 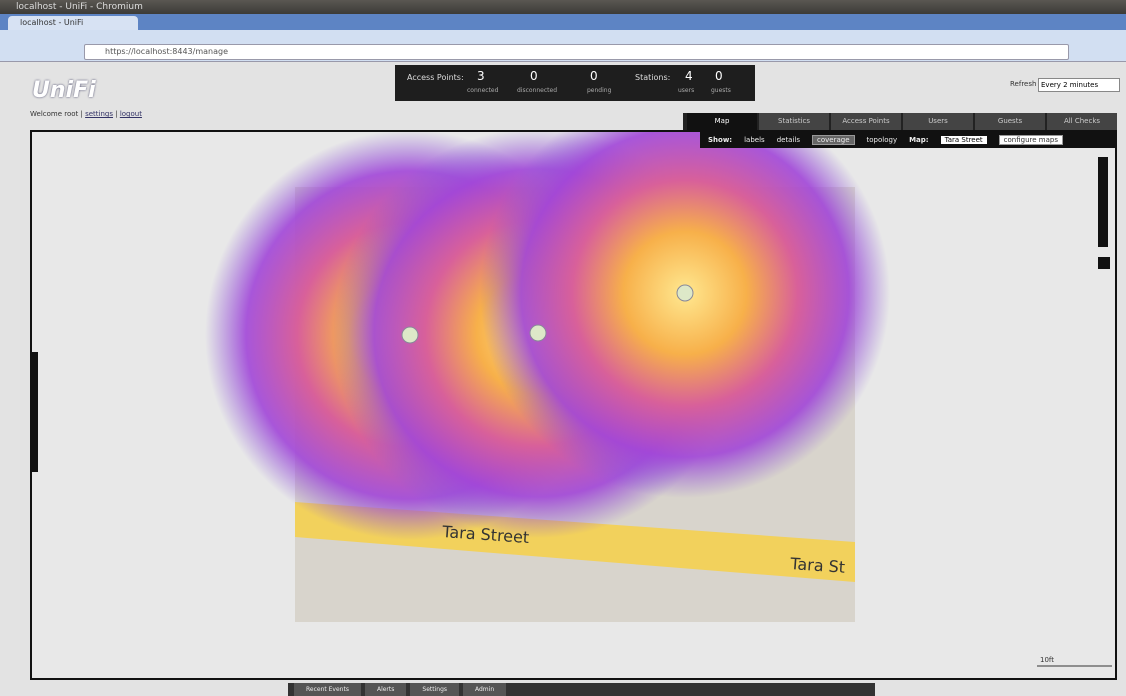 What do you see at coordinates (721, 90) in the screenshot?
I see `guests-label: guests` at bounding box center [721, 90].